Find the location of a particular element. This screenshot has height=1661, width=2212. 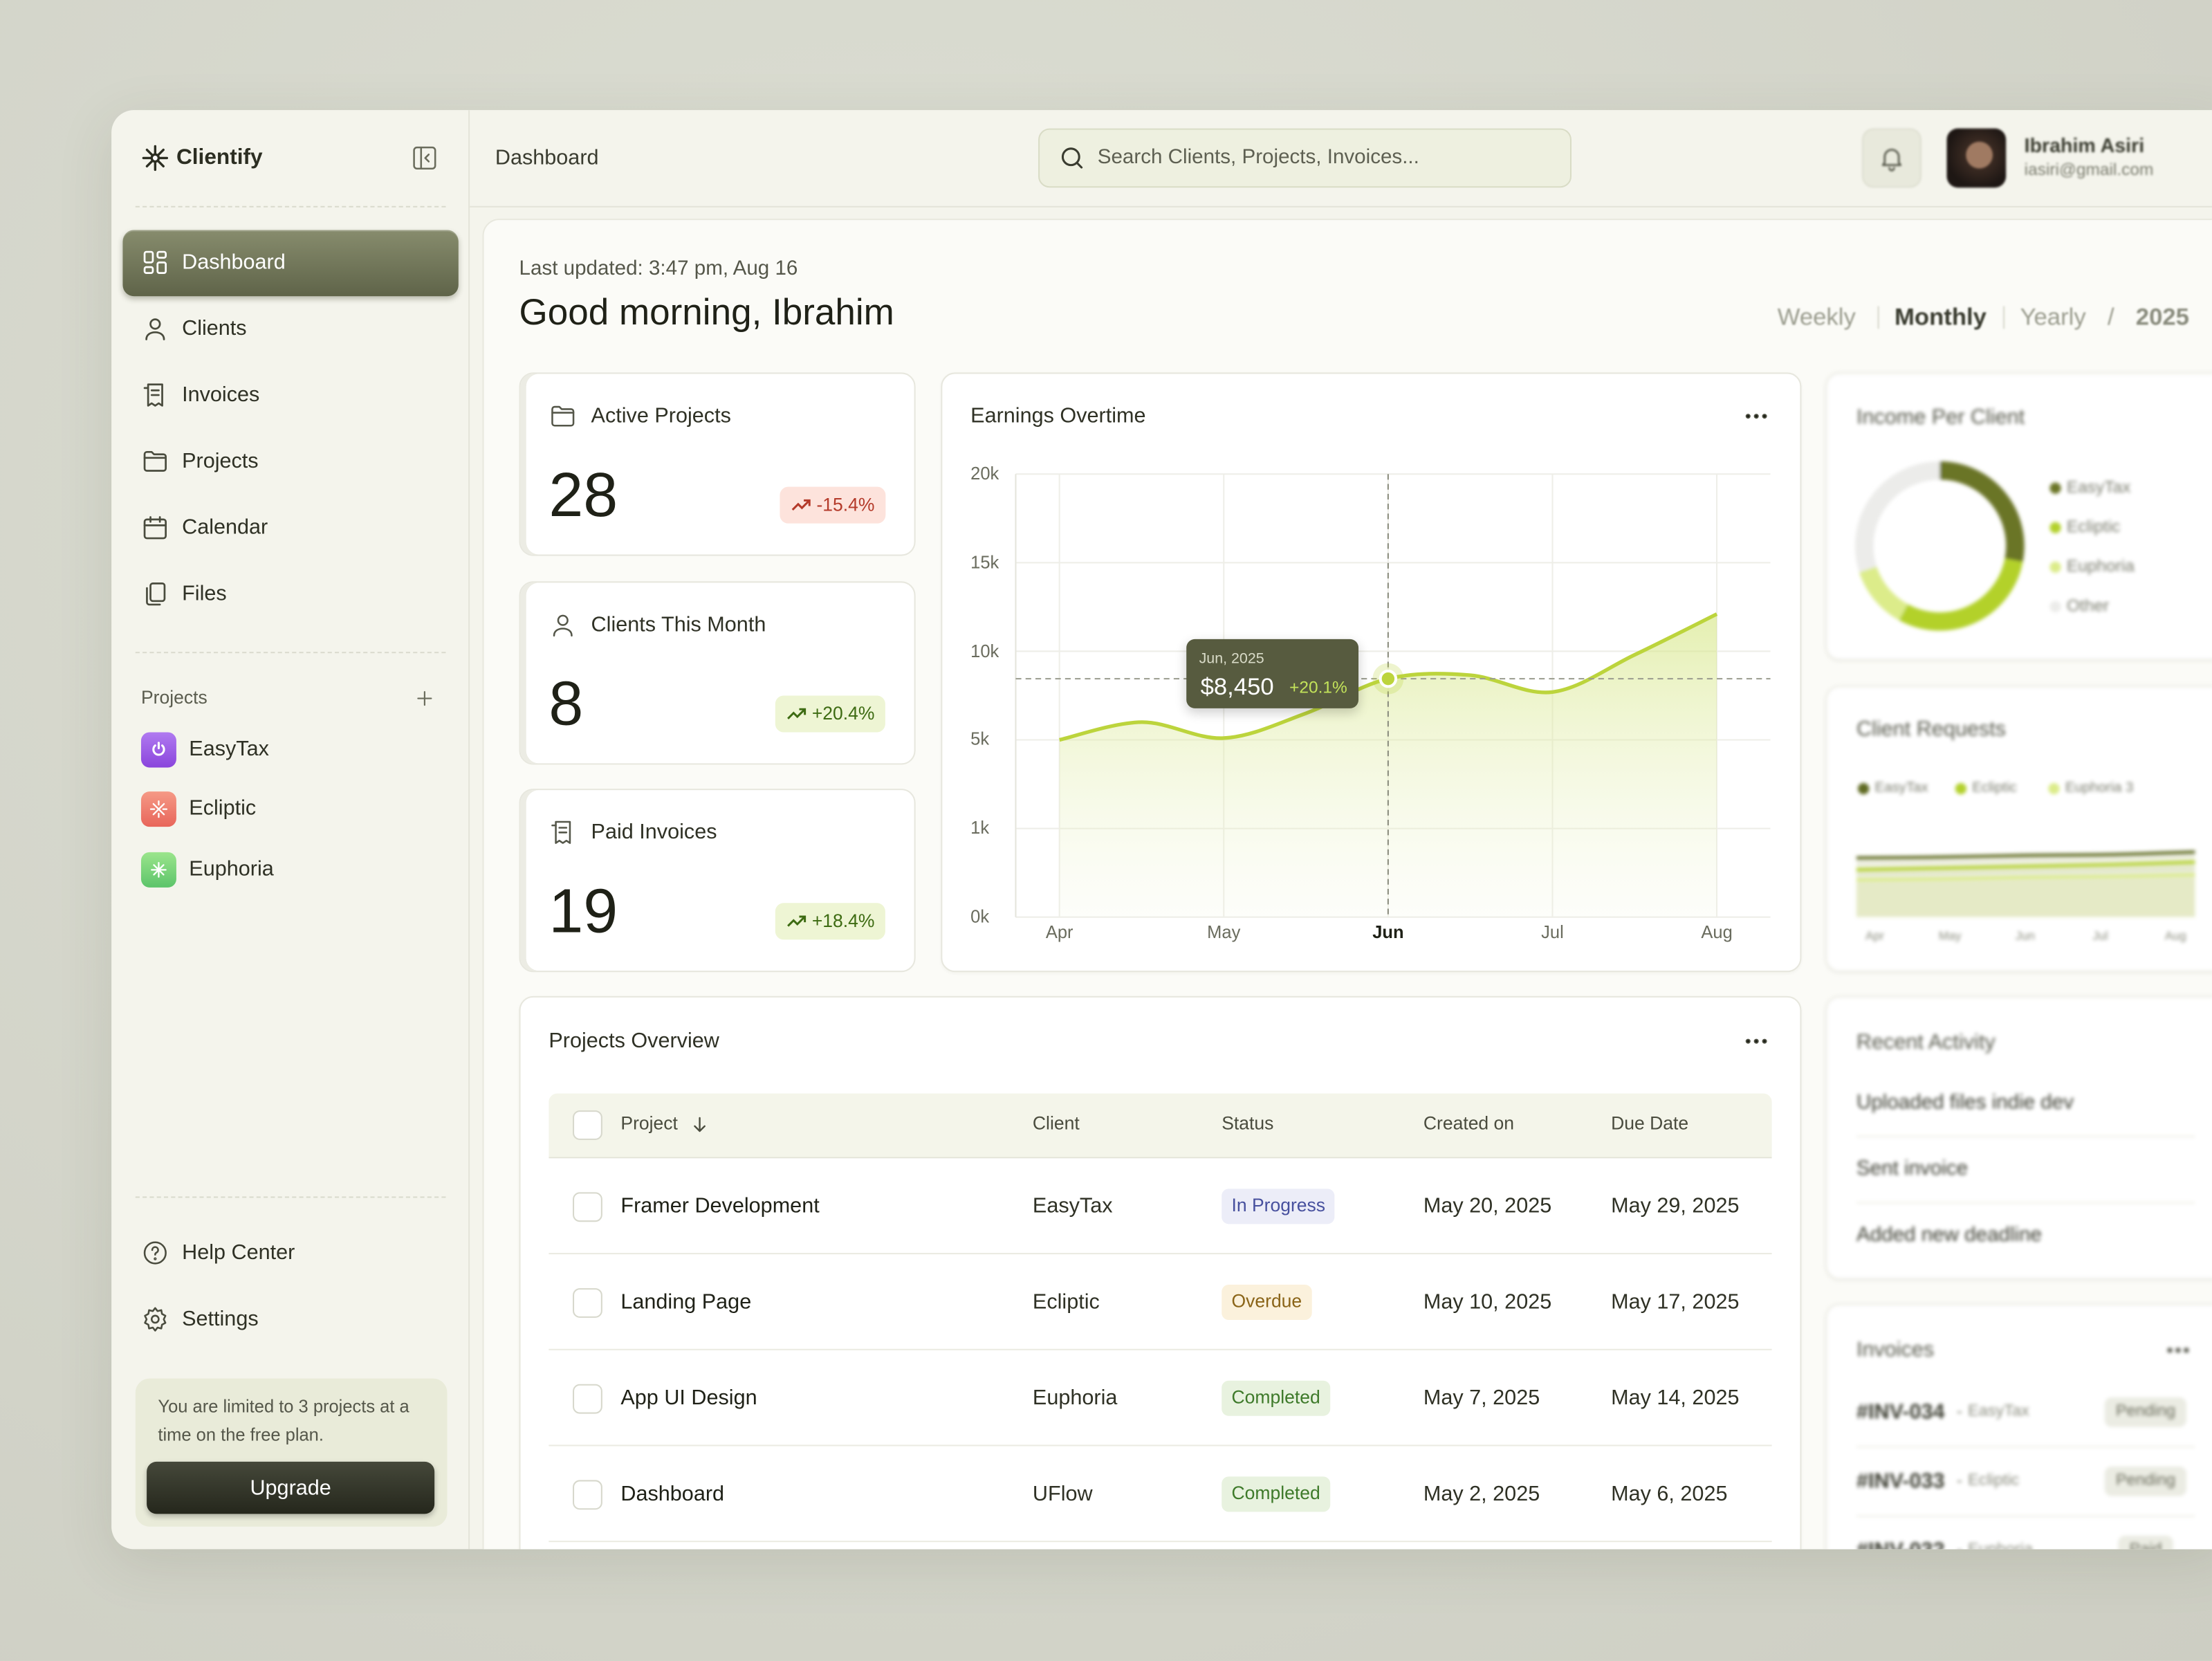

trend-icon is located at coordinates (801, 505).